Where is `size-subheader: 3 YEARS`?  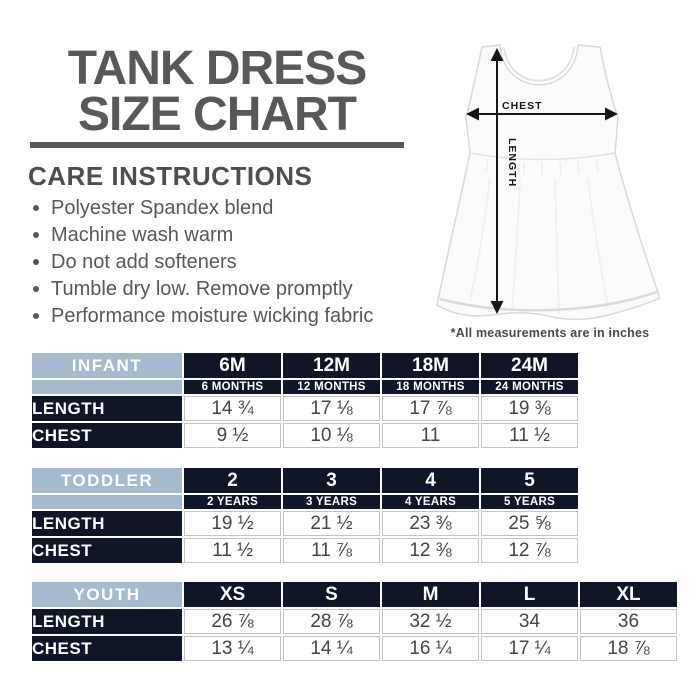
size-subheader: 3 YEARS is located at coordinates (331, 502).